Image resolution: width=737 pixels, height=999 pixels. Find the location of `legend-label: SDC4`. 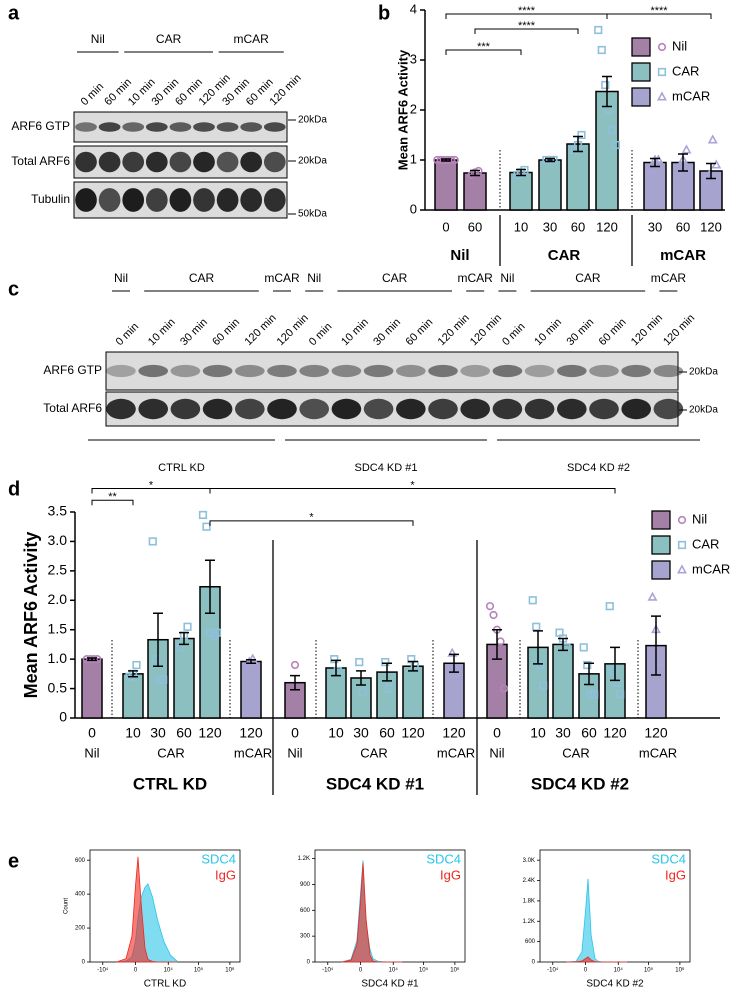

legend-label: SDC4 is located at coordinates (668, 858).